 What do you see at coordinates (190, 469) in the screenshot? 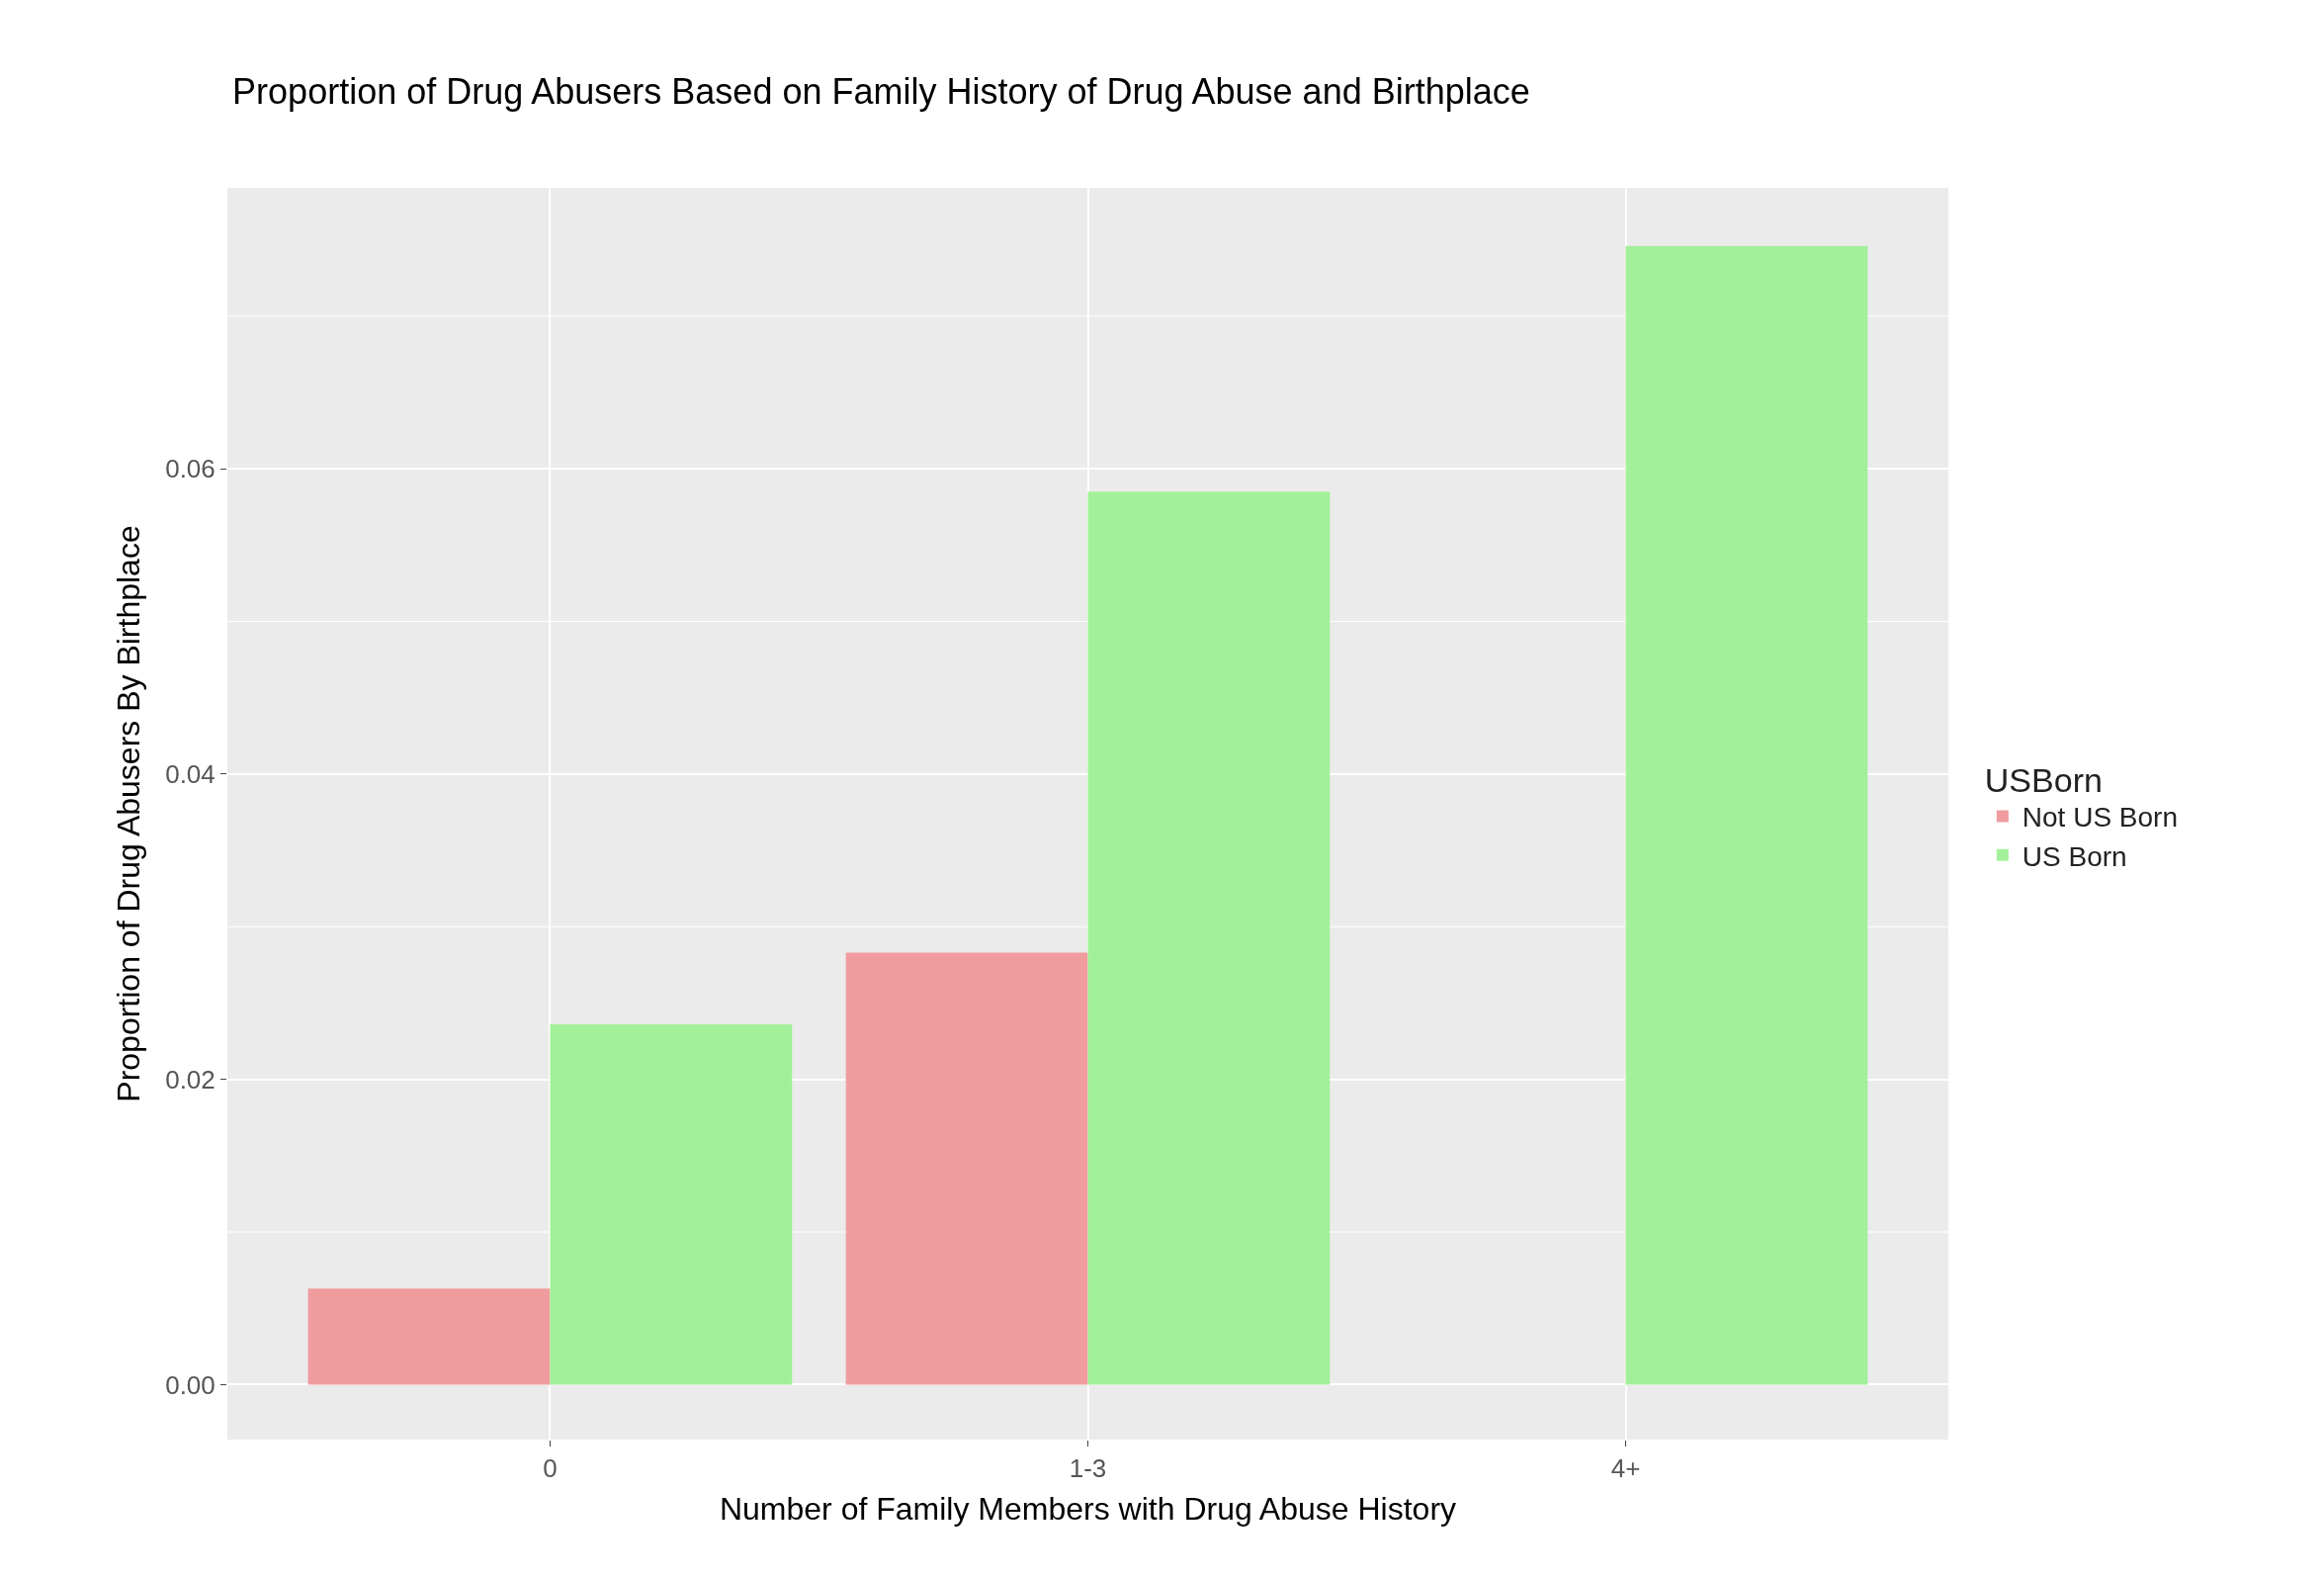
I see `y-tick-label: 0.06` at bounding box center [190, 469].